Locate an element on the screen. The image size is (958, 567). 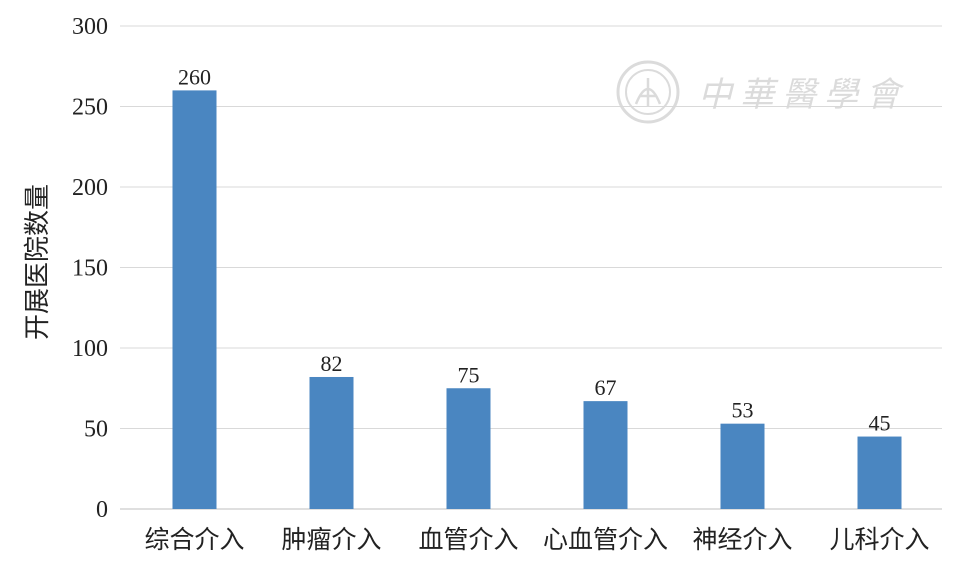
x-category-label: 儿科介入 is located at coordinates (879, 539).